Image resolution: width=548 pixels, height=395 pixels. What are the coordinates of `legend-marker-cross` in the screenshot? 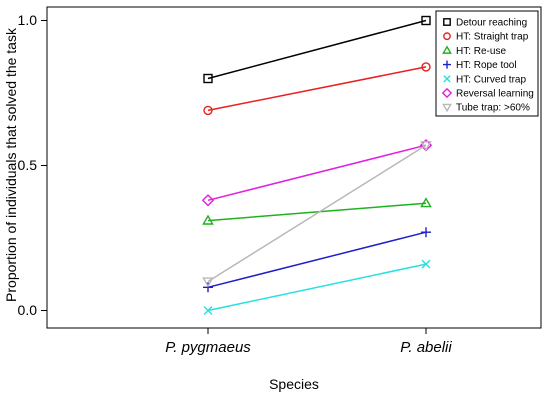 It's located at (447, 79).